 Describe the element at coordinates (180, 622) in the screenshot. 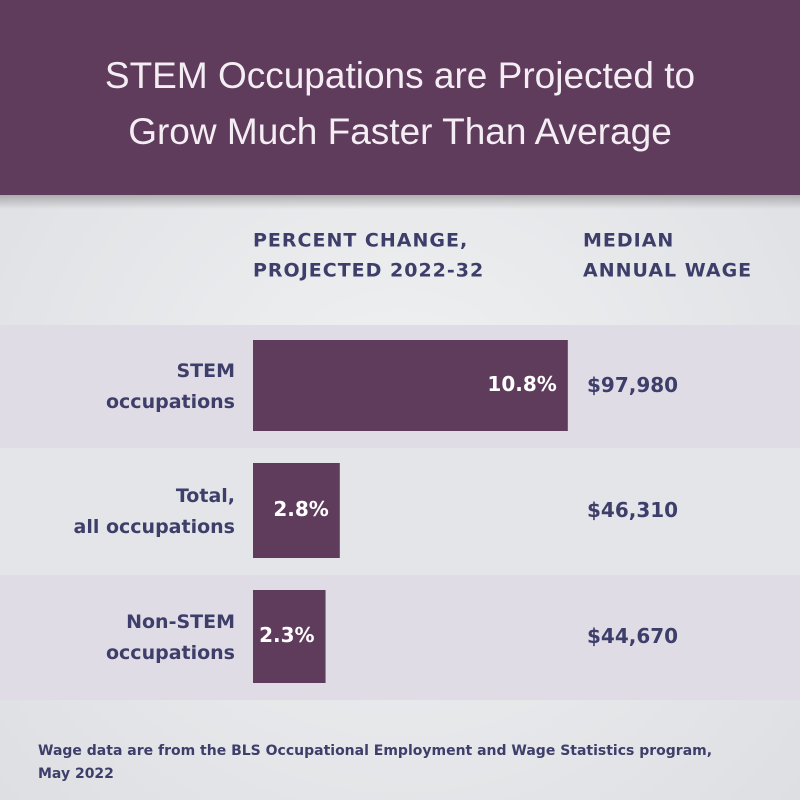

I see `category-label: Non-STEM` at that location.